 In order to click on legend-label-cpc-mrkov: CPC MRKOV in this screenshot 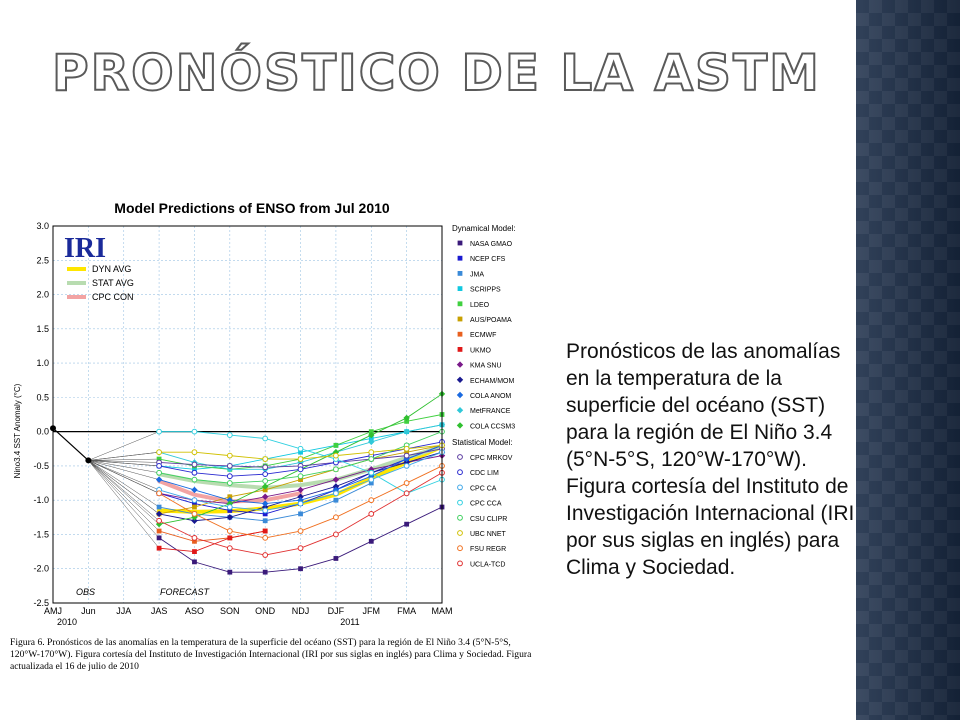, I will do `click(491, 458)`.